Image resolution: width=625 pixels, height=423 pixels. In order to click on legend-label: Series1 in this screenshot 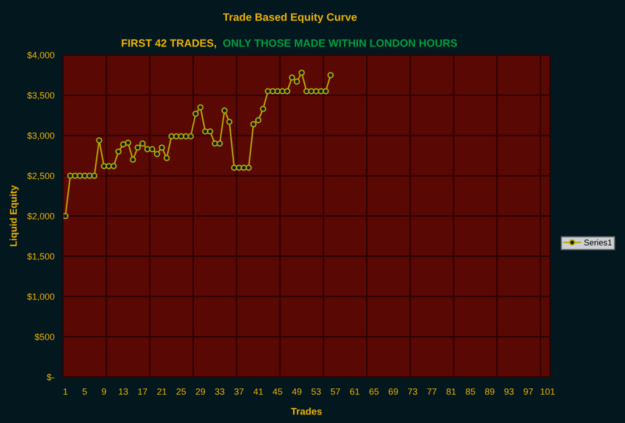, I will do `click(598, 242)`.